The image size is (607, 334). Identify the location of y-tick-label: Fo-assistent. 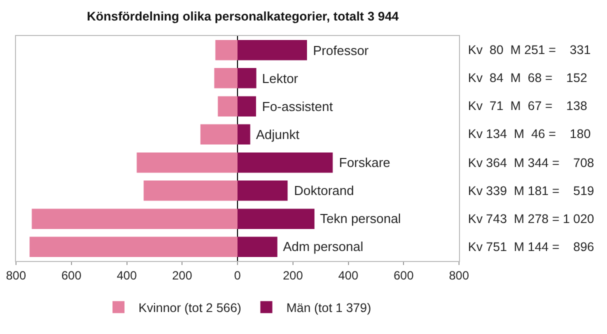
(298, 106).